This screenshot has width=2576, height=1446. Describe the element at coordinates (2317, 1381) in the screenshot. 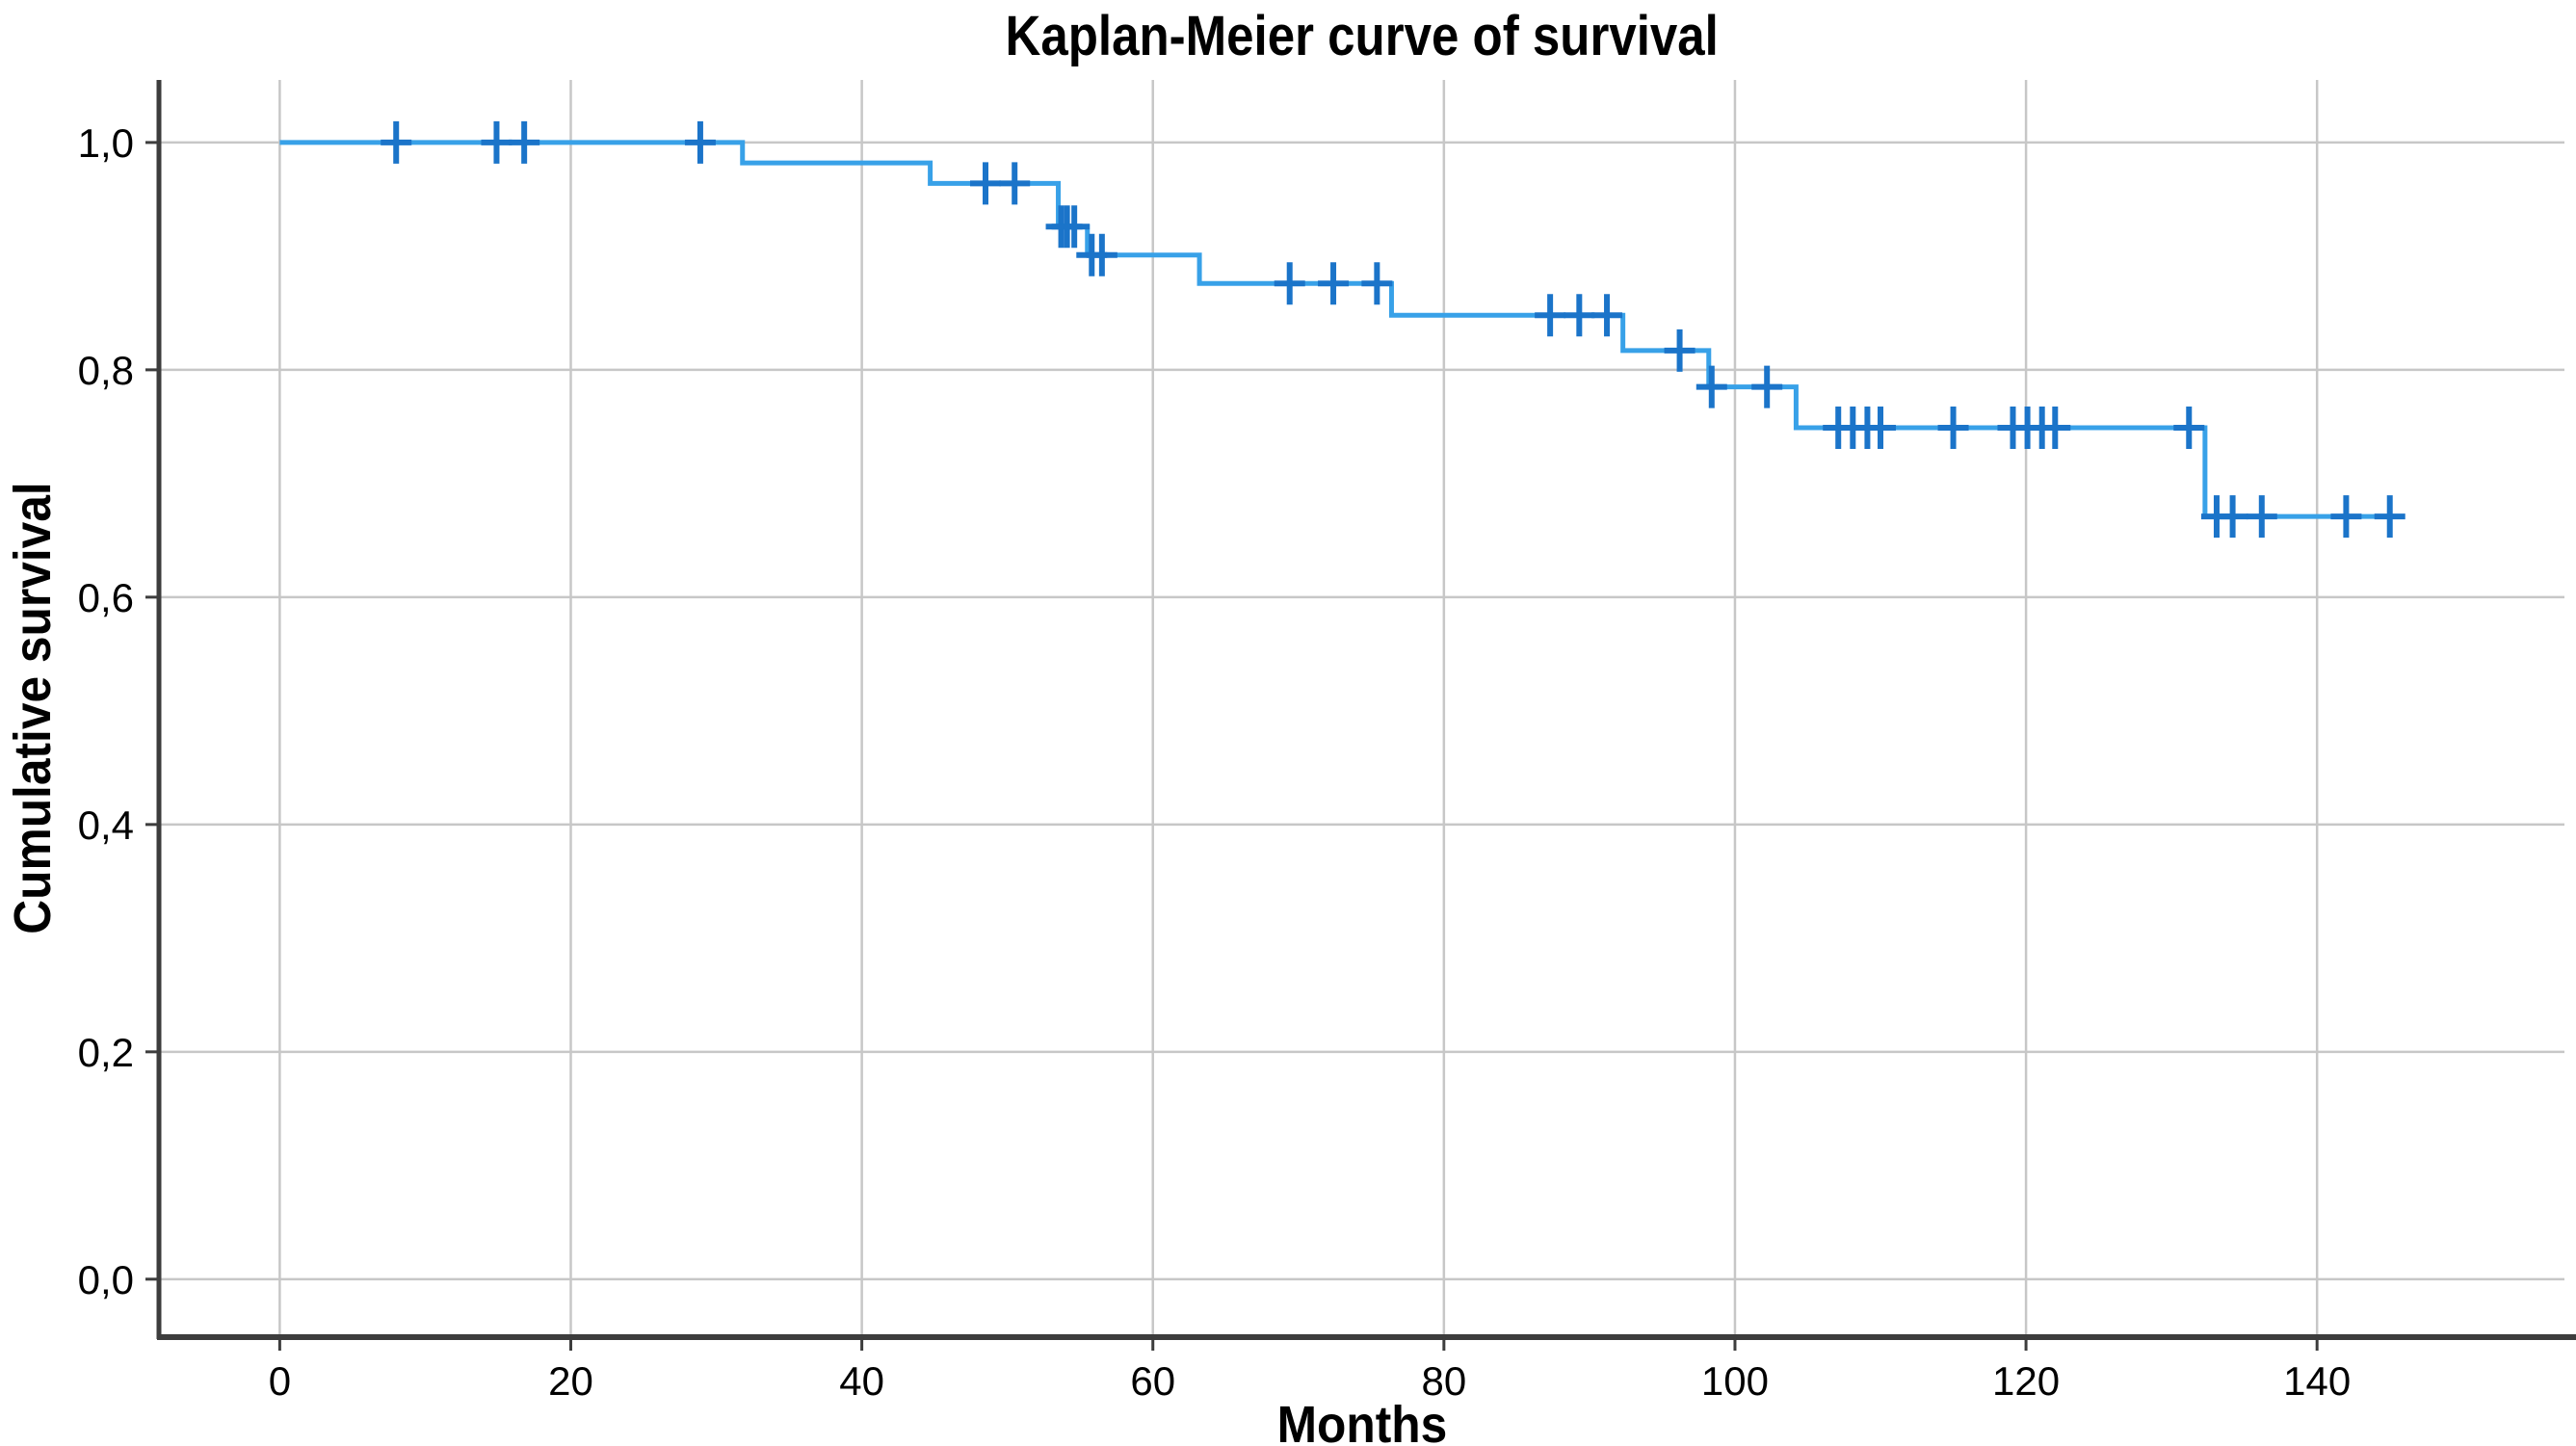

I see `x-tick-label: 140` at that location.